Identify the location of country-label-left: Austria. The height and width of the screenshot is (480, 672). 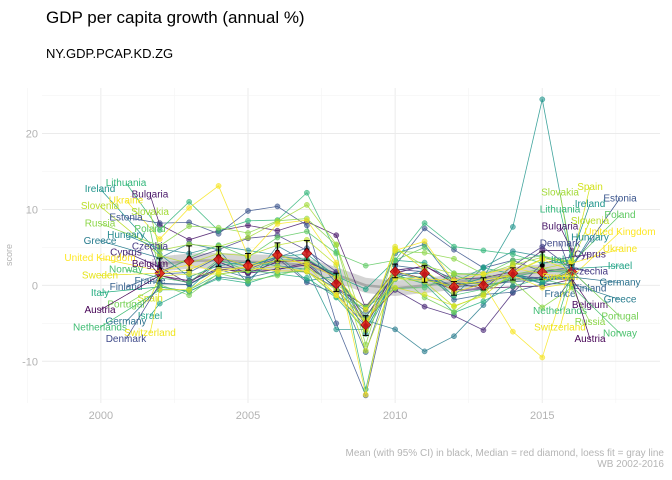
(100, 310).